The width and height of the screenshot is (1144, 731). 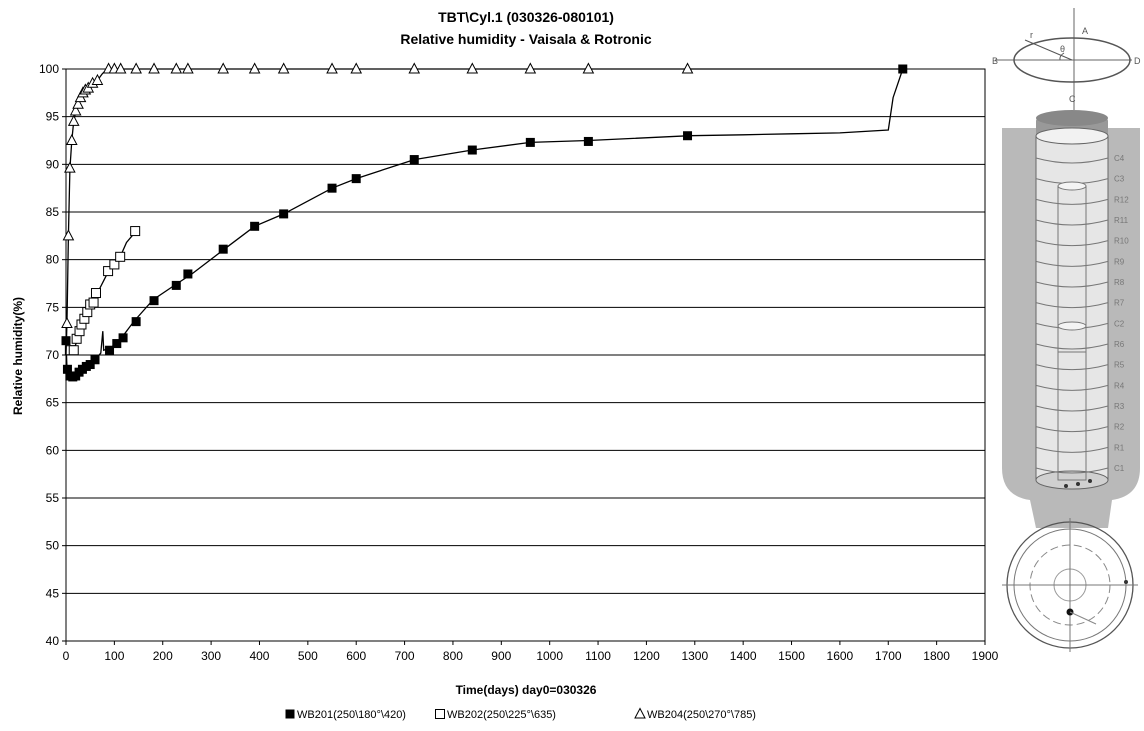 What do you see at coordinates (351, 715) in the screenshot?
I see `legend-label: WB201(250\180°\420)` at bounding box center [351, 715].